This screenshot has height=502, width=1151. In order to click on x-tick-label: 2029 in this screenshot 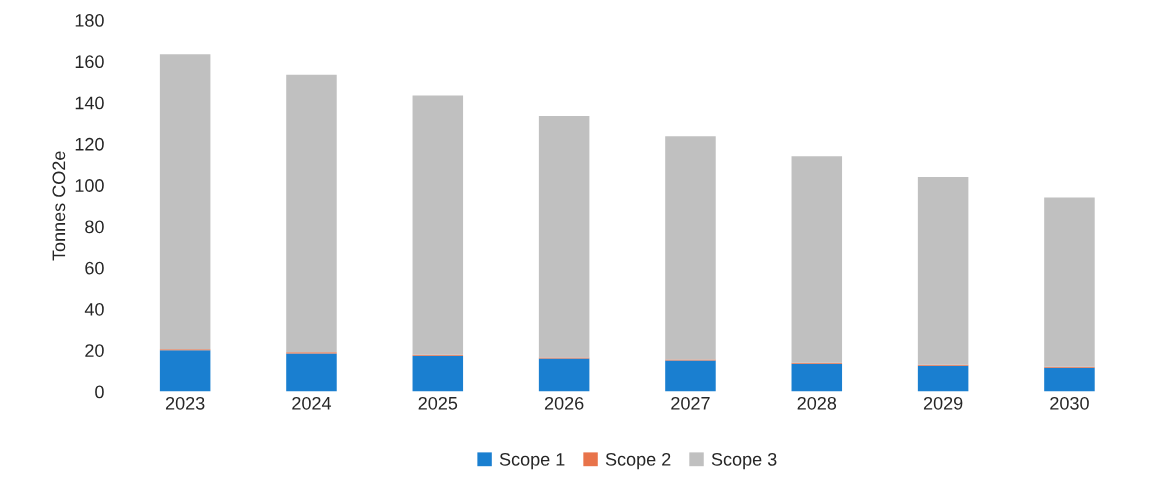, I will do `click(943, 403)`.